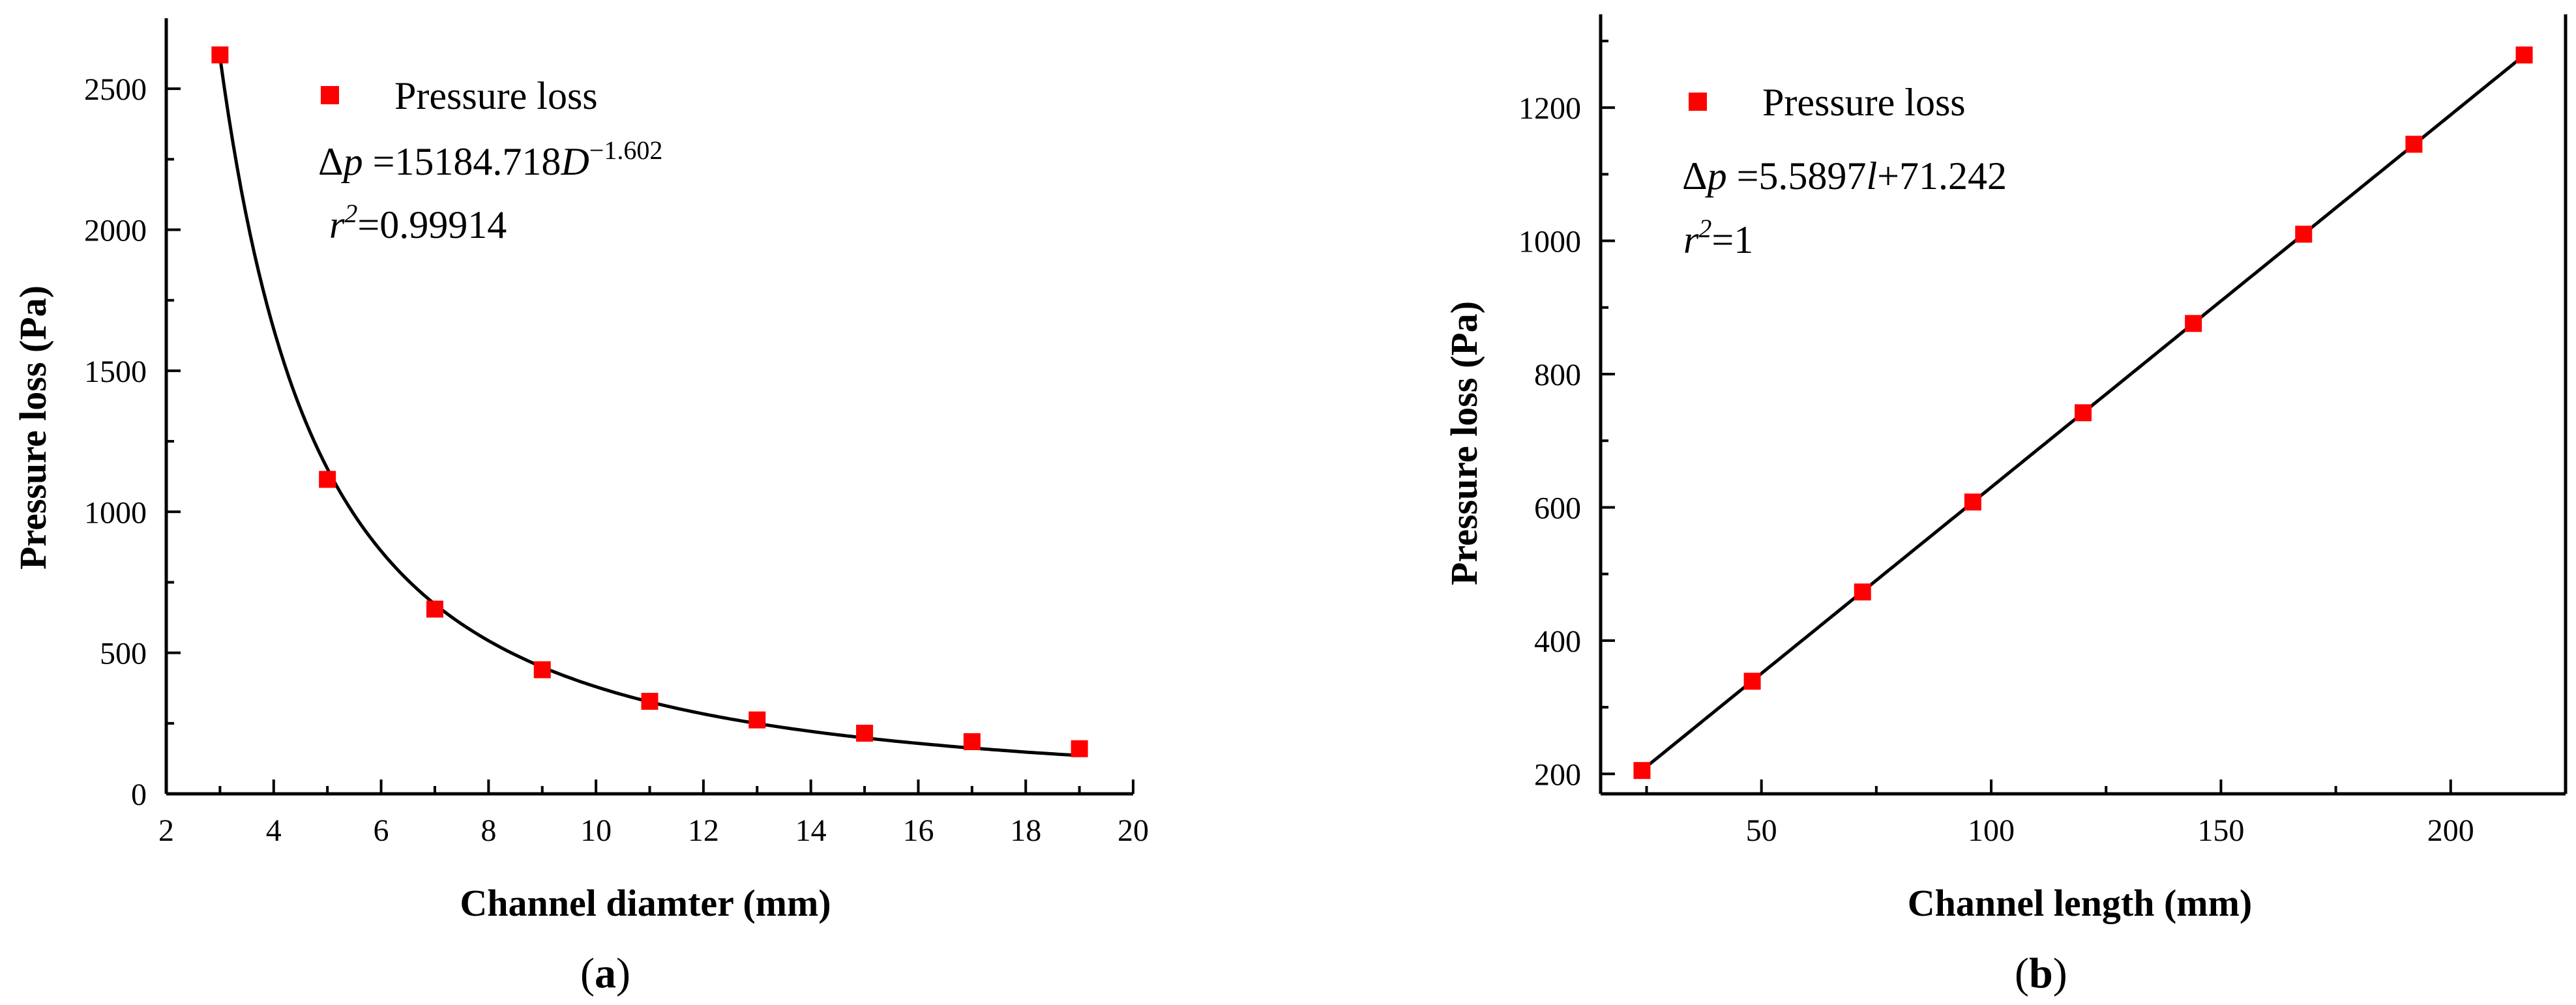 The height and width of the screenshot is (1005, 2576). What do you see at coordinates (1557, 641) in the screenshot?
I see `panel-b-y-tick-label: 400` at bounding box center [1557, 641].